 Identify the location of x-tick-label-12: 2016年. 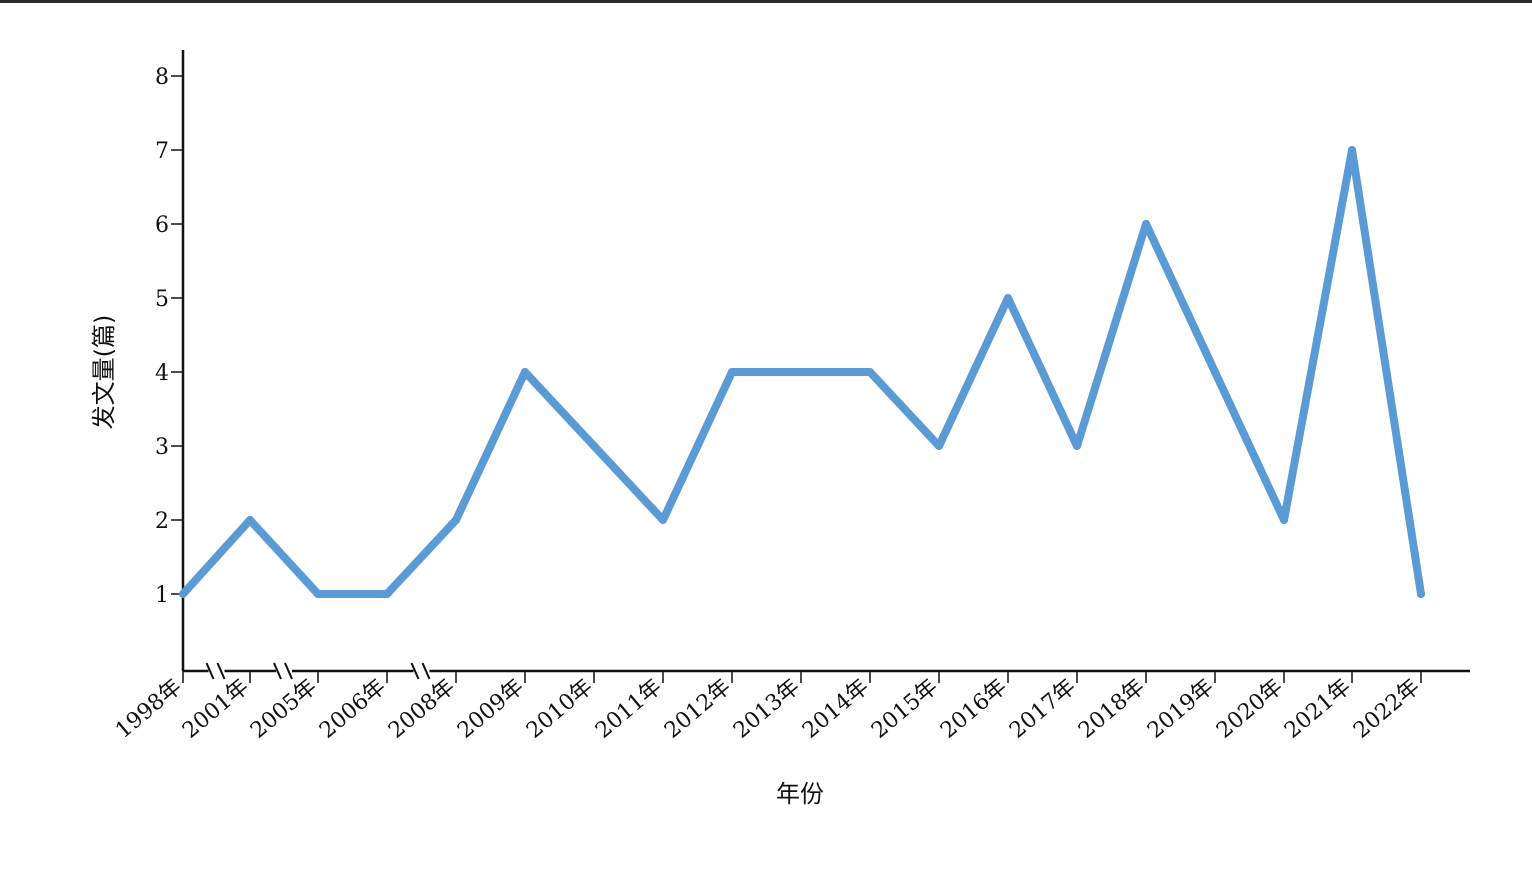
(974, 708).